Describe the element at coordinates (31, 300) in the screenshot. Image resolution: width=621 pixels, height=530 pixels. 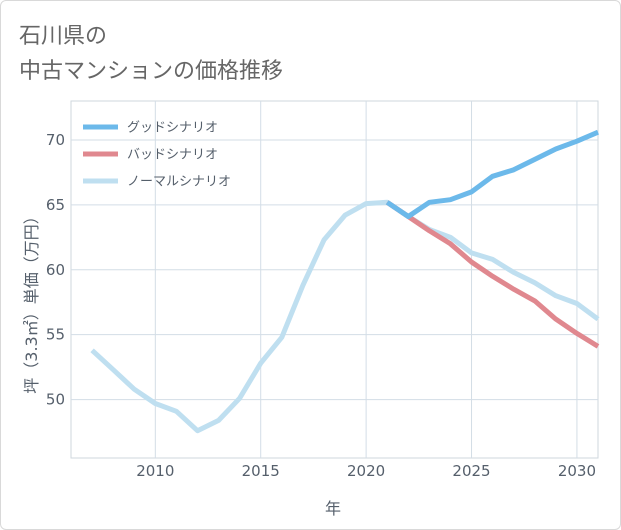
I see `y-axis-label: 坪（3.3㎡）単価（万円）` at that location.